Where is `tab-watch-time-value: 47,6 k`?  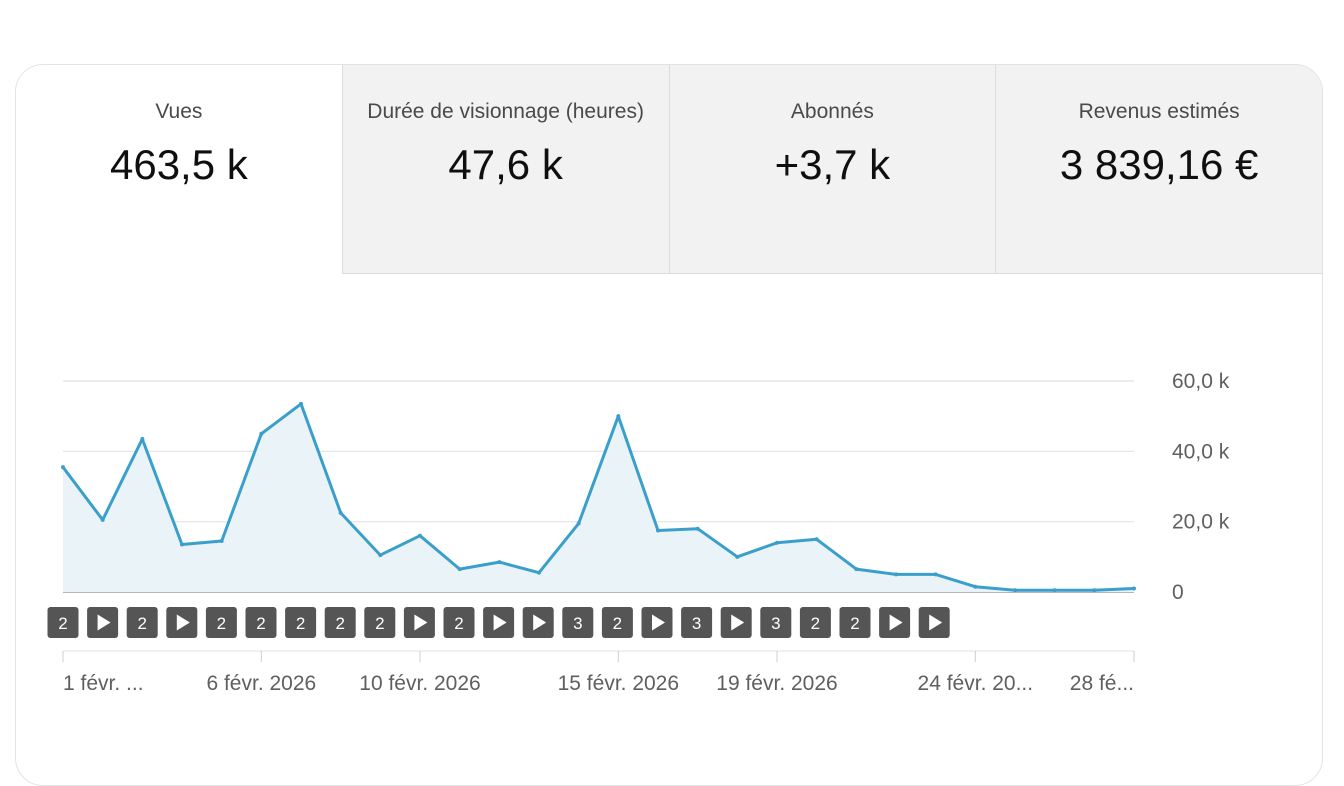
tab-watch-time-value: 47,6 k is located at coordinates (505, 164).